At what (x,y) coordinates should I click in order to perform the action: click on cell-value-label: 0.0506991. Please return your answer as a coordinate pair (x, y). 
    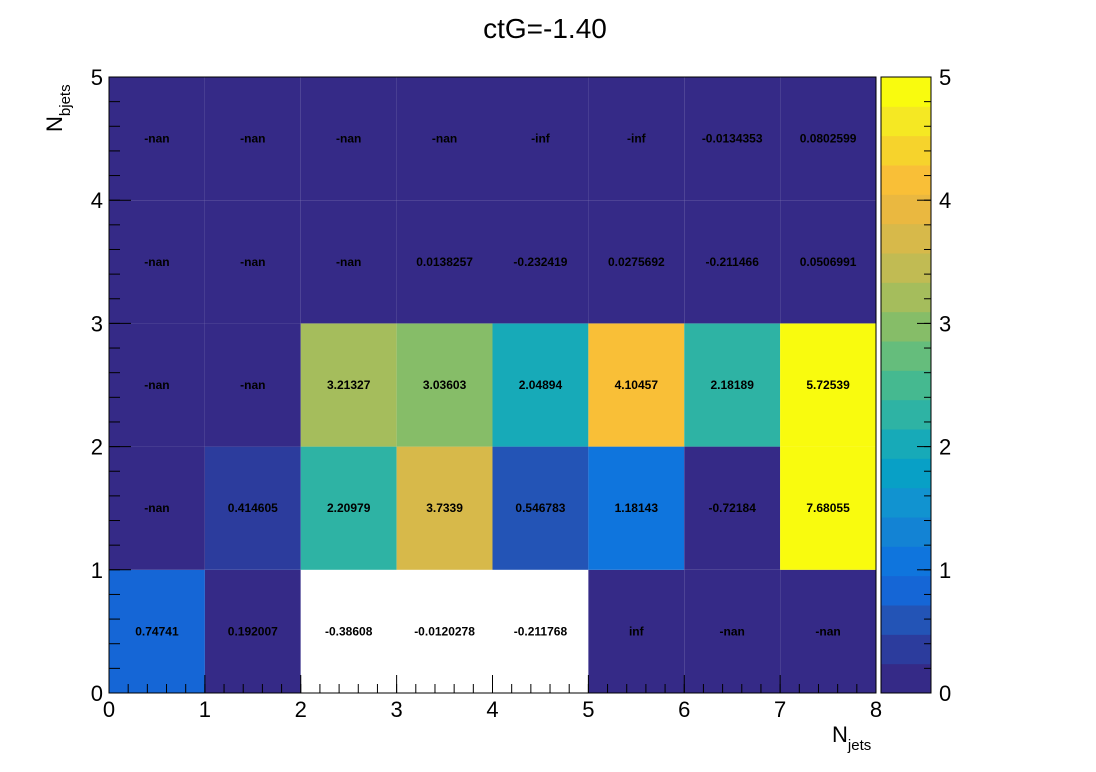
    Looking at the image, I should click on (828, 262).